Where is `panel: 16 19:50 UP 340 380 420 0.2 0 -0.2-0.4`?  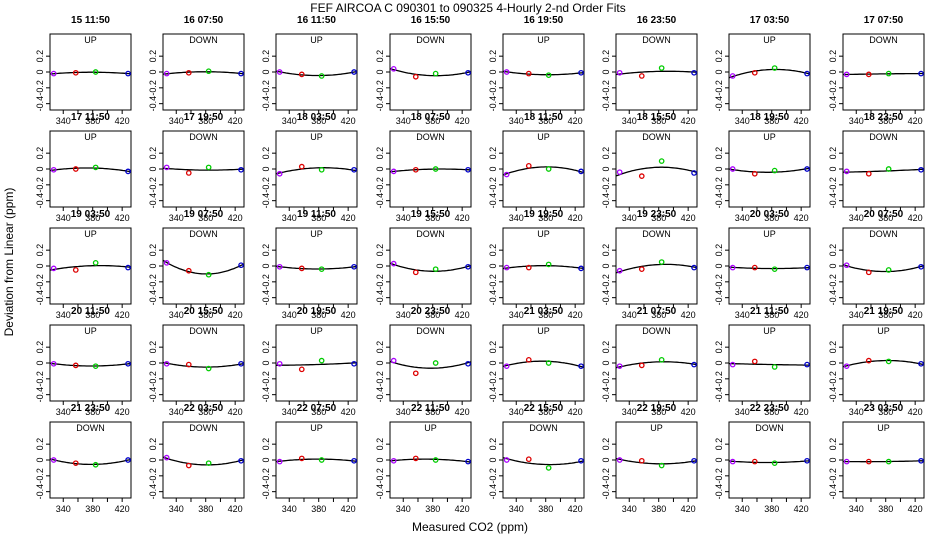
panel: 16 19:50 UP 340 380 420 0.2 0 -0.2-0.4 is located at coordinates (536, 70).